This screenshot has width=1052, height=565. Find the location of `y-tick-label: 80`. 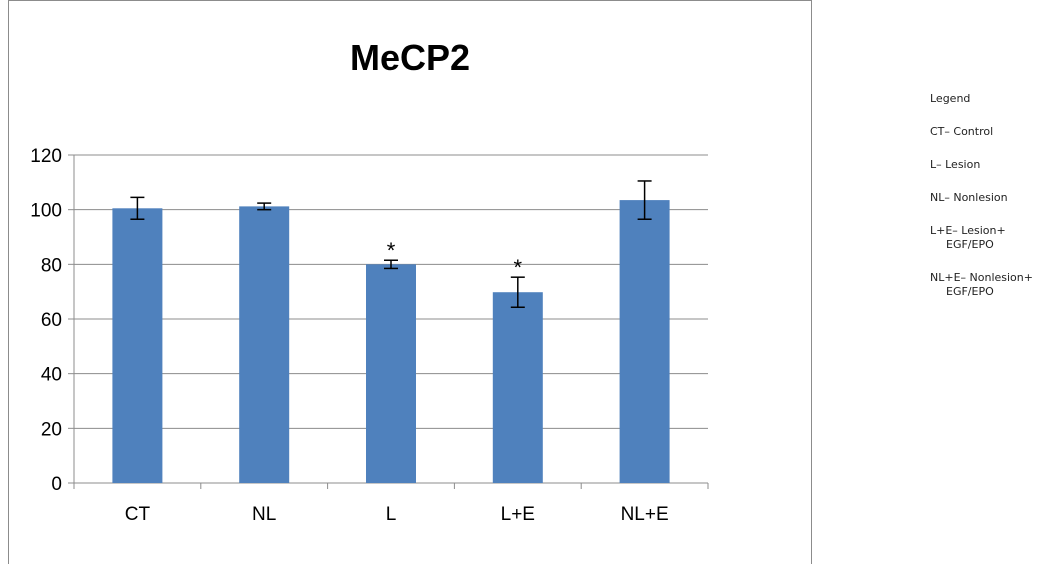

y-tick-label: 80 is located at coordinates (51, 265).